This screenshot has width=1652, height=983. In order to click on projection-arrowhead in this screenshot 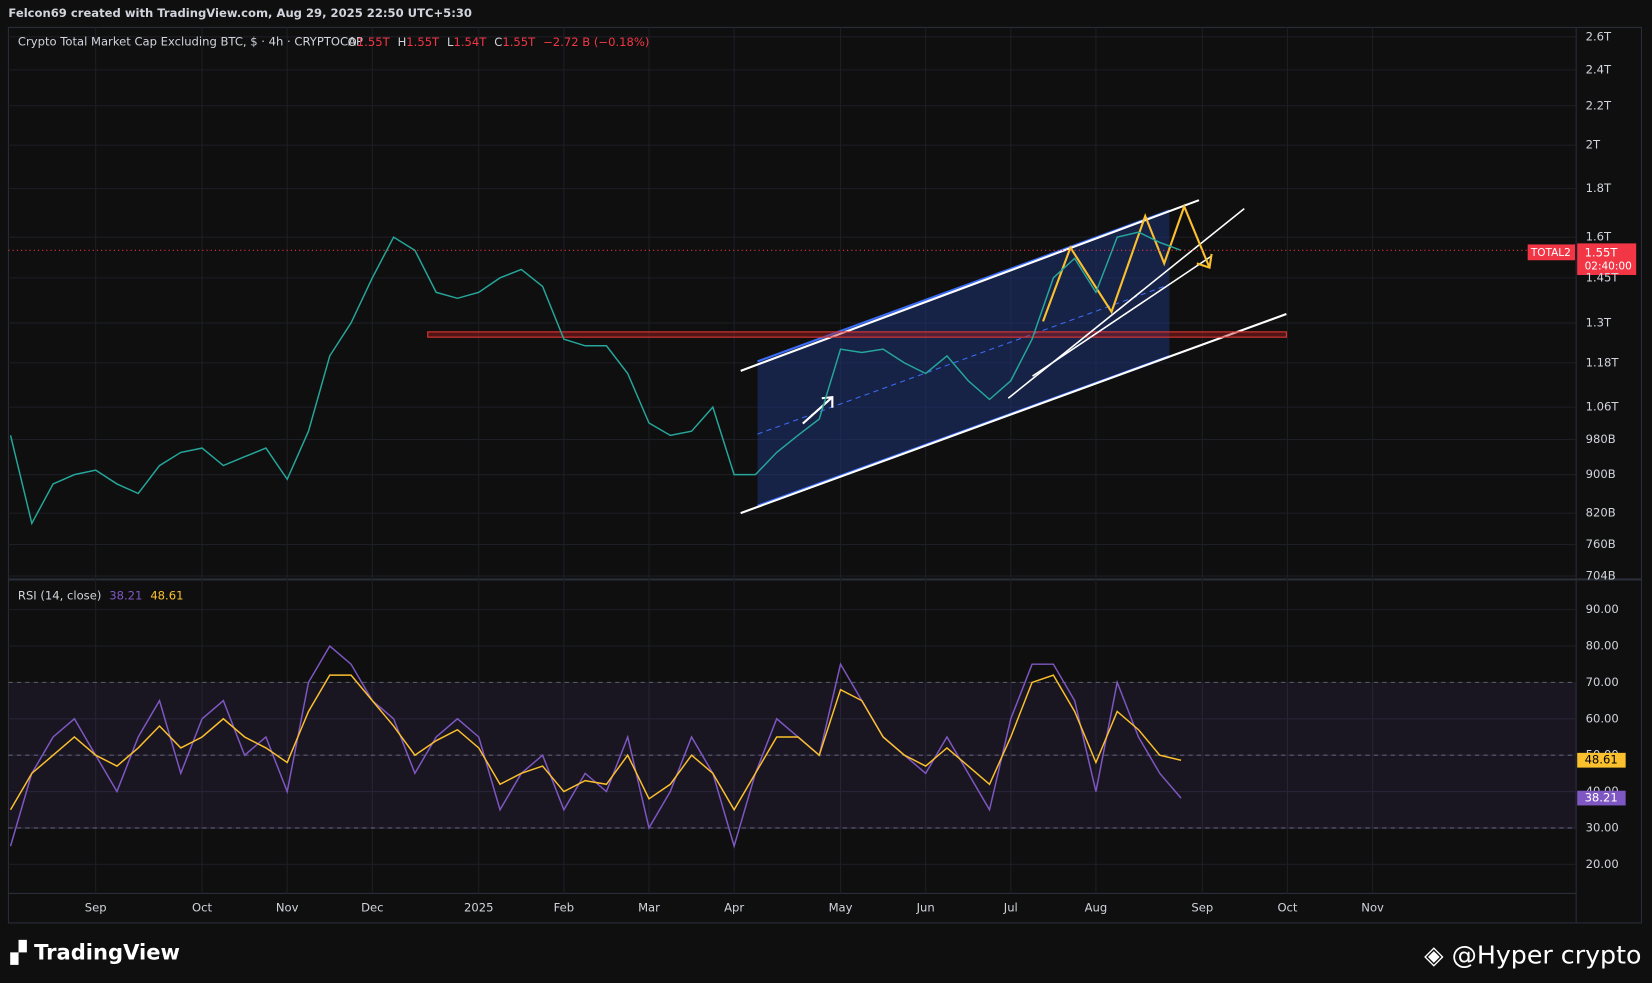, I will do `click(1204, 261)`.